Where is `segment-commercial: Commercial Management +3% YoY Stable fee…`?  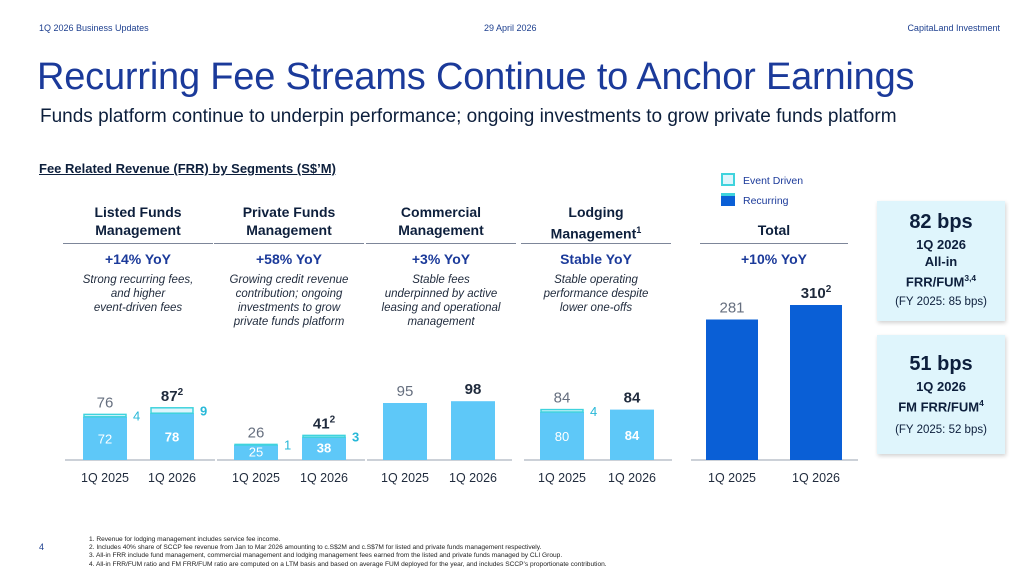 segment-commercial: Commercial Management +3% YoY Stable fee… is located at coordinates (441, 266).